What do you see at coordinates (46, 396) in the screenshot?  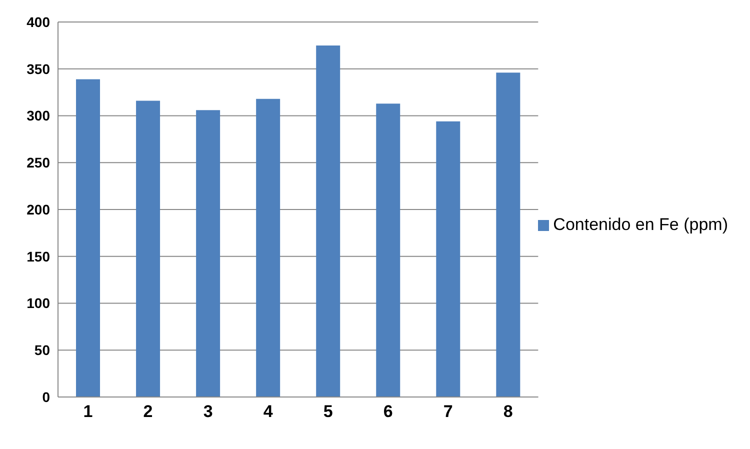 I see `y-tick-label: 0` at bounding box center [46, 396].